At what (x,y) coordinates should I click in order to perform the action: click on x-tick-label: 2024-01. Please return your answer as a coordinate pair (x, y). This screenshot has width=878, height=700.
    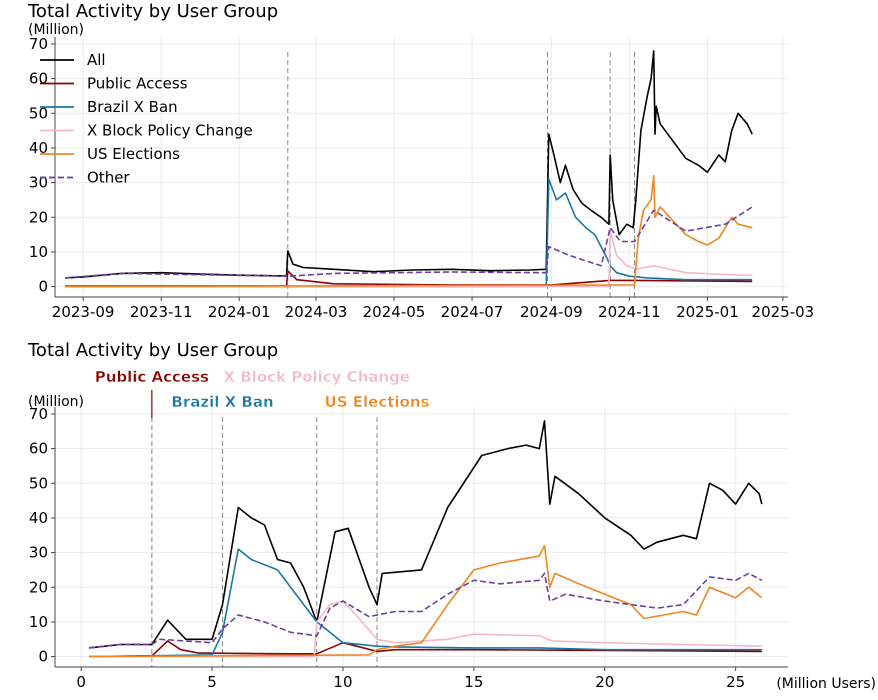
    Looking at the image, I should click on (239, 312).